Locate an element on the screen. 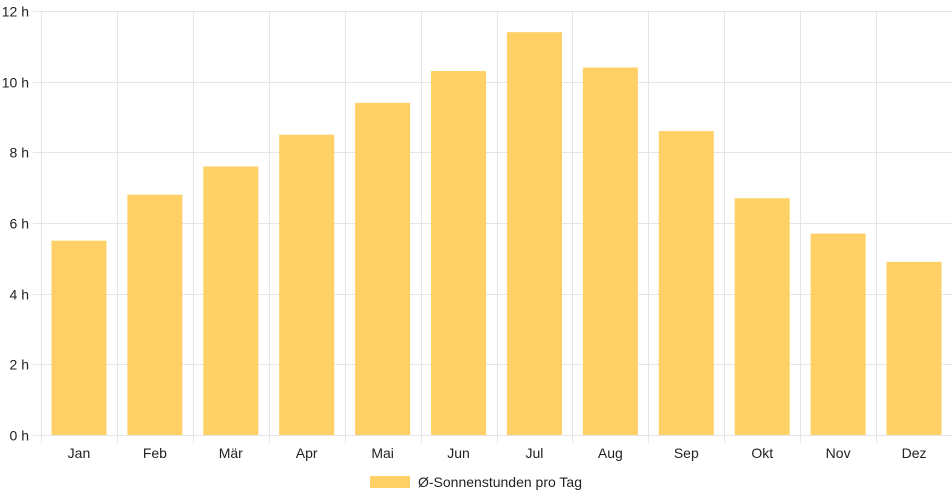 The width and height of the screenshot is (952, 500). x-tick-label: Dez is located at coordinates (914, 453).